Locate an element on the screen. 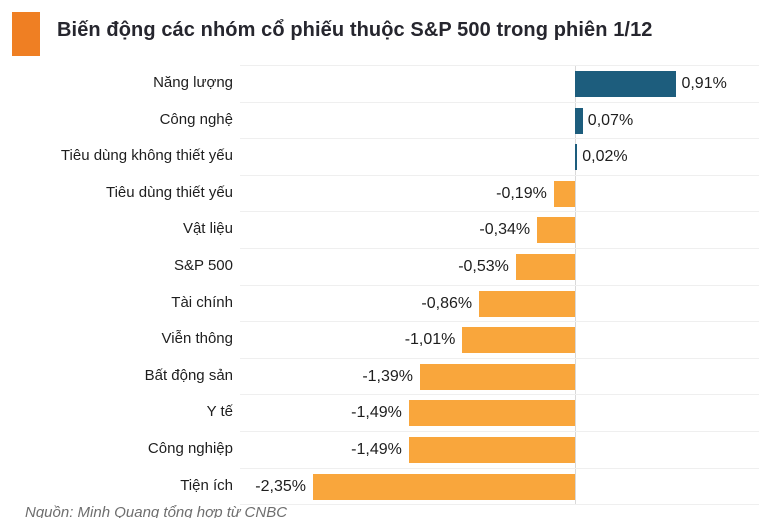 The image size is (759, 518). value-label: -0,86% is located at coordinates (447, 303).